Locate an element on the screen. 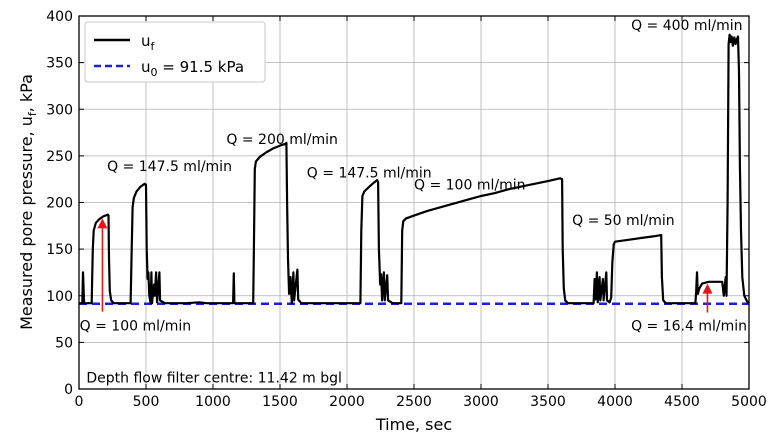 The width and height of the screenshot is (777, 439). y-axis-title-unit: , kPa is located at coordinates (26, 93).